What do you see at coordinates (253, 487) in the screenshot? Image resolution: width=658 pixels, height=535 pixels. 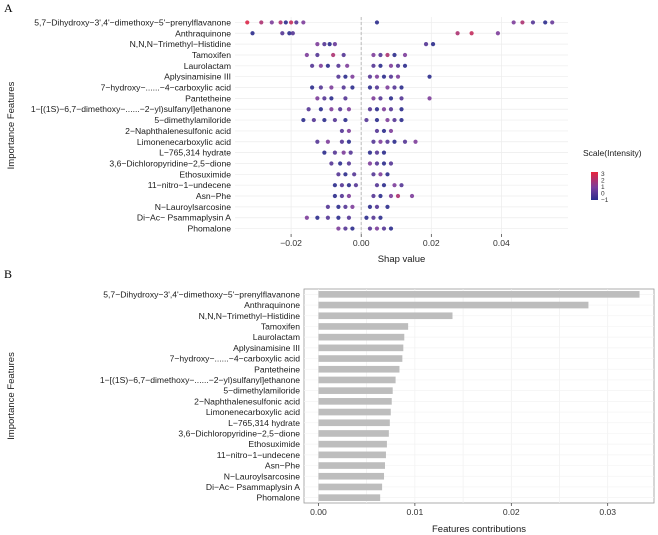 I see `feature-label: Di−Ac− Psammaplysin A` at bounding box center [253, 487].